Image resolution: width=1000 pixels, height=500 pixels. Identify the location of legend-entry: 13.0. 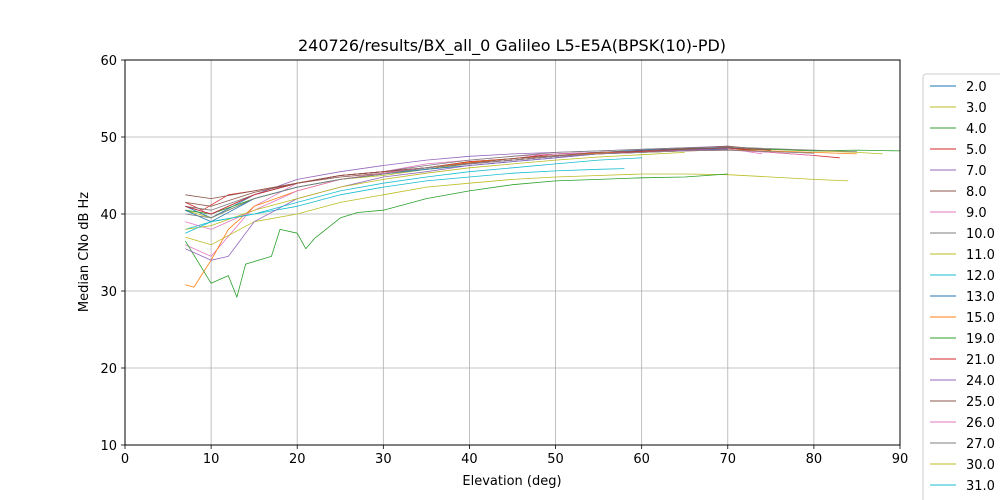
(980, 297).